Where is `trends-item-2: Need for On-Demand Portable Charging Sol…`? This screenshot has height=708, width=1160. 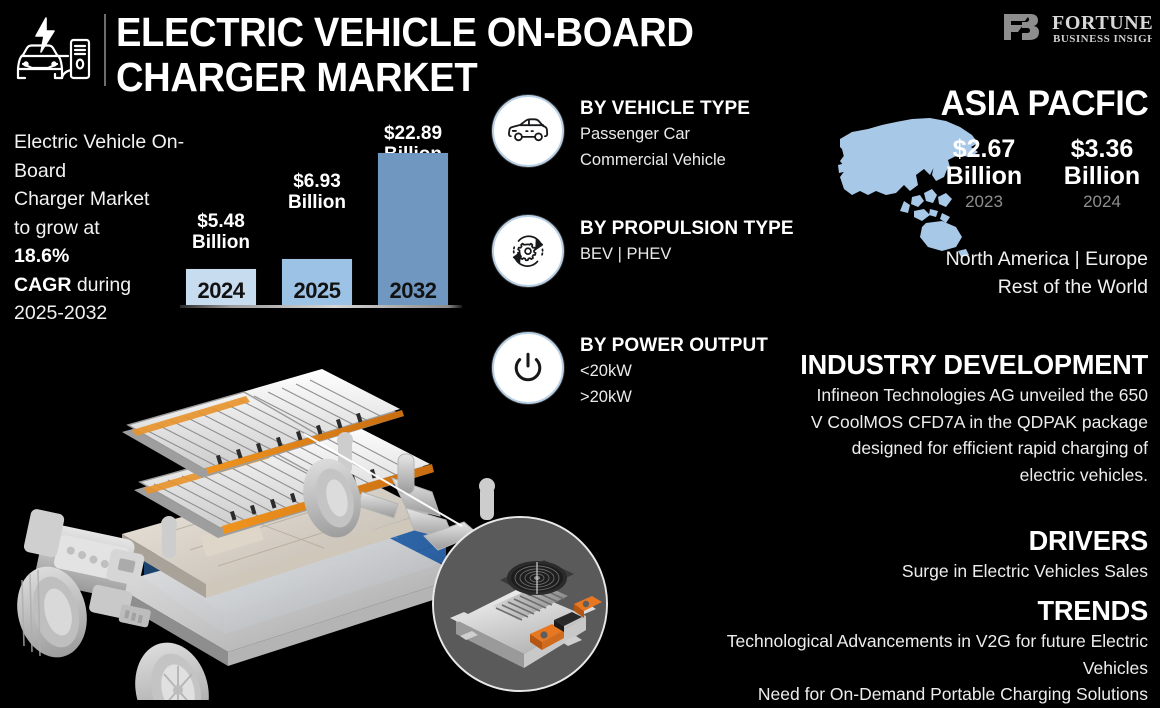
trends-item-2: Need for On-Demand Portable Charging Sol… is located at coordinates (952, 694).